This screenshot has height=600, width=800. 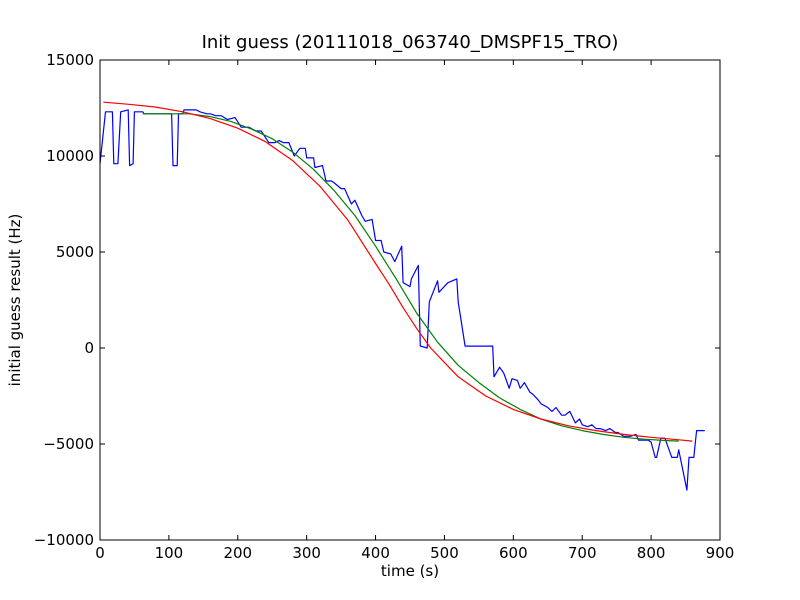 What do you see at coordinates (306, 553) in the screenshot?
I see `x-tick-label: 300` at bounding box center [306, 553].